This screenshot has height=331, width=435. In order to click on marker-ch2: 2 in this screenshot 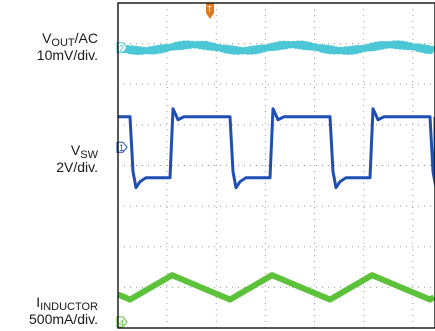, I will do `click(122, 48)`.